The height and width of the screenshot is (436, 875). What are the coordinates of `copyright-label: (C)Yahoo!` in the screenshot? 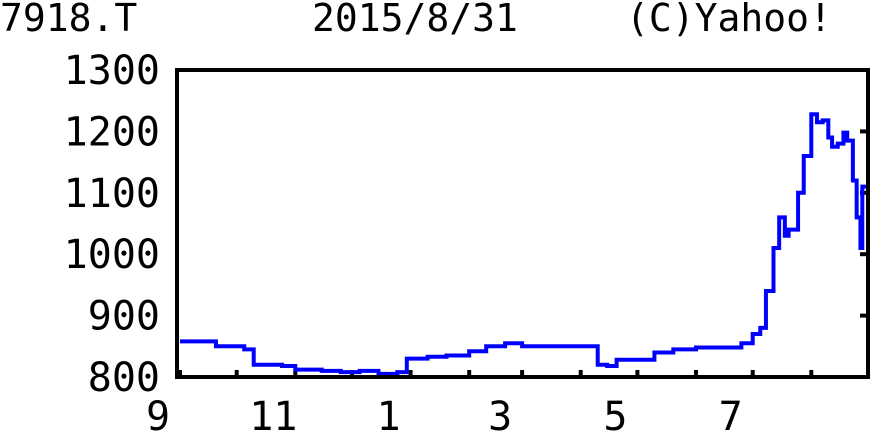 It's located at (729, 20).